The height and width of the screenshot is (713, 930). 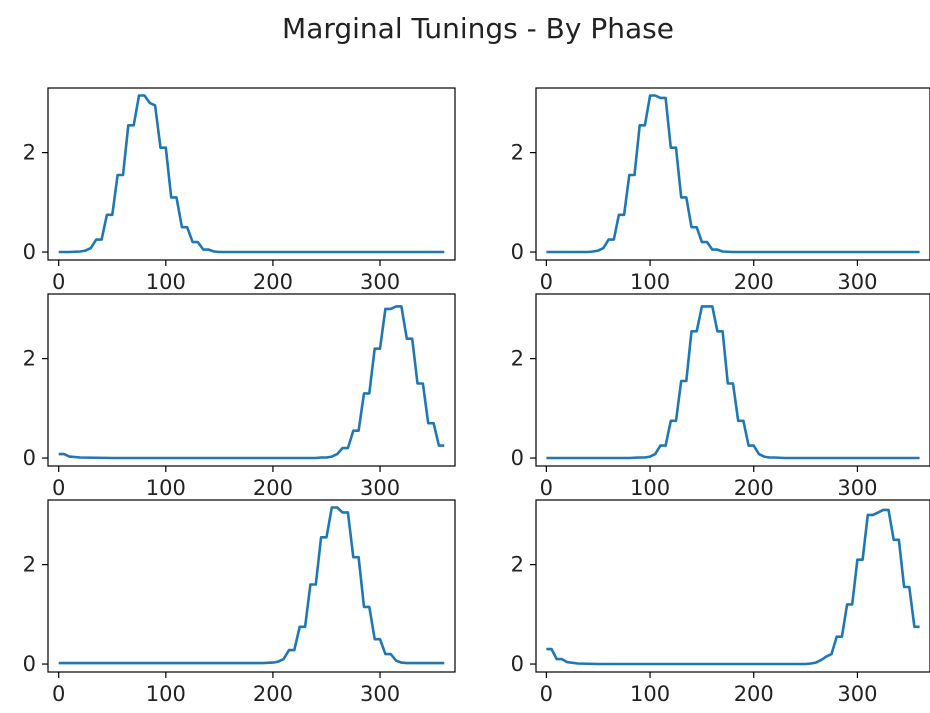 I want to click on subplot-5: 0 100 200 300 0 2, so click(x=239, y=602).